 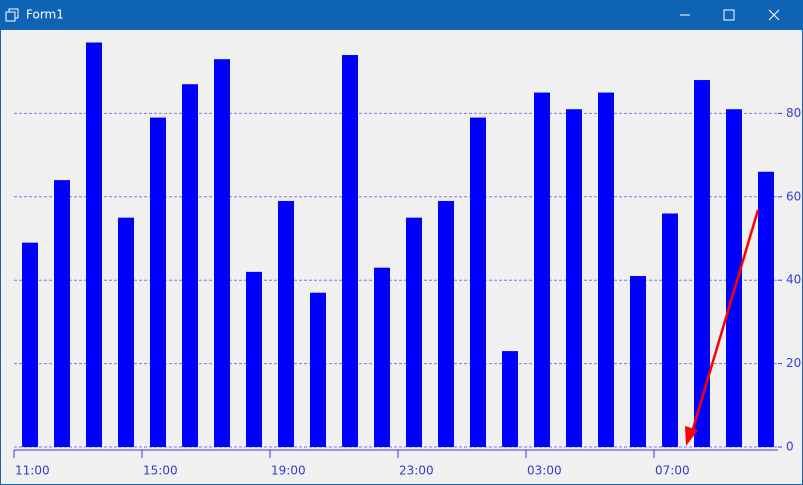 What do you see at coordinates (416, 471) in the screenshot?
I see `x-tick-label: 23:00` at bounding box center [416, 471].